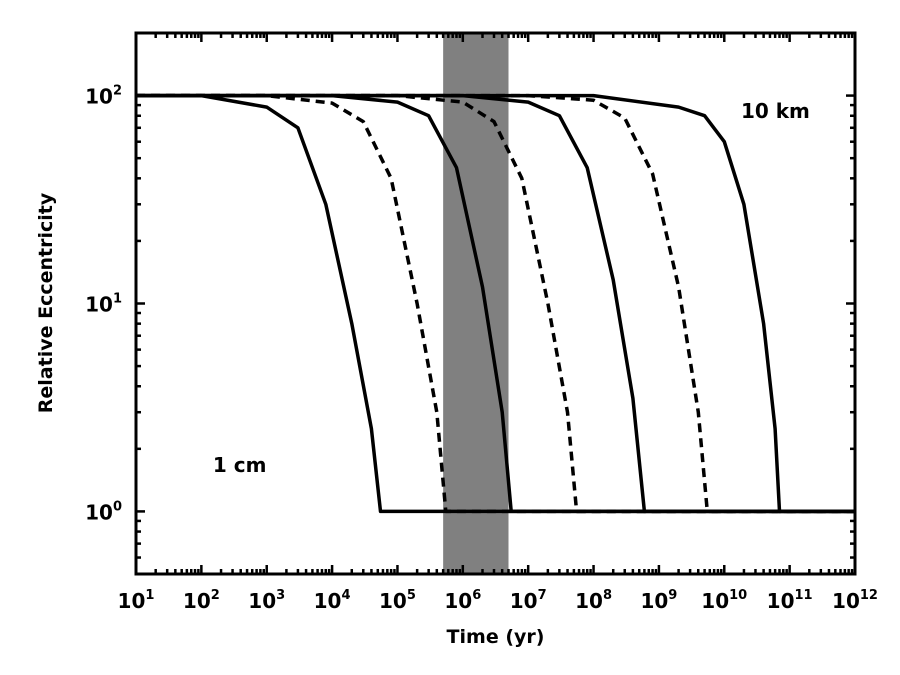 The width and height of the screenshot is (900, 675). What do you see at coordinates (201, 600) in the screenshot?
I see `x-tick-label: 102` at bounding box center [201, 600].